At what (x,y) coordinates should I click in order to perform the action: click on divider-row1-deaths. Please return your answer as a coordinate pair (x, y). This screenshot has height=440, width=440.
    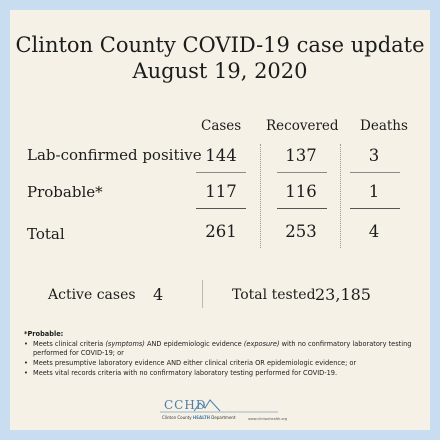
    Looking at the image, I should click on (375, 172).